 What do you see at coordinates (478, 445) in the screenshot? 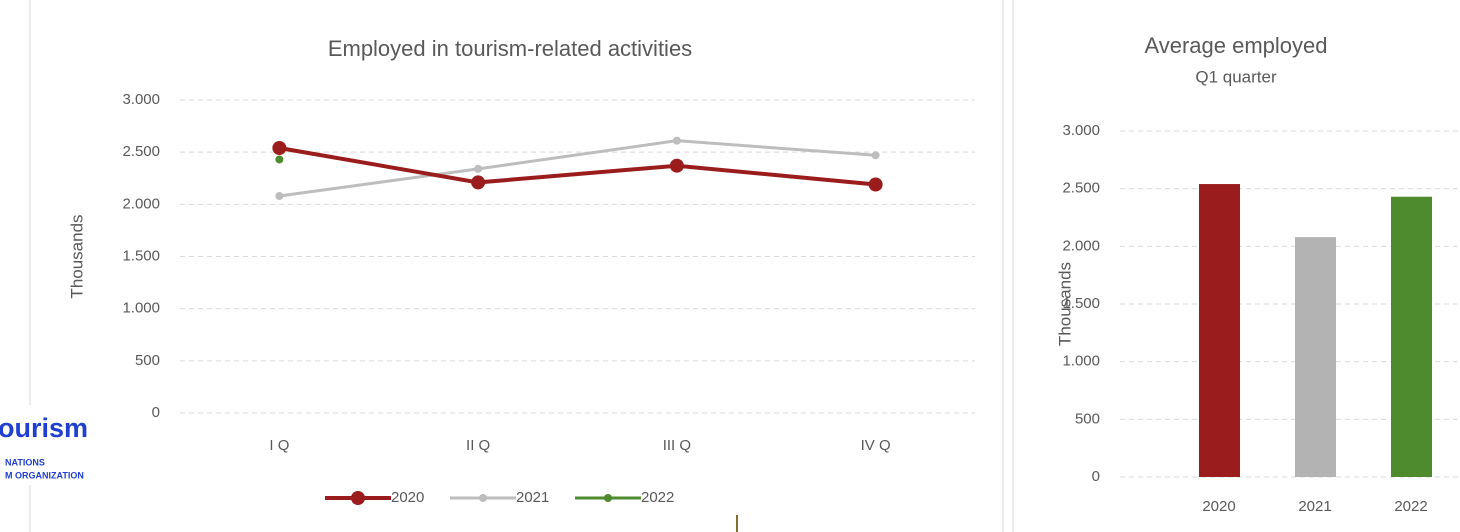
I see `x-tick-label: II Q` at bounding box center [478, 445].